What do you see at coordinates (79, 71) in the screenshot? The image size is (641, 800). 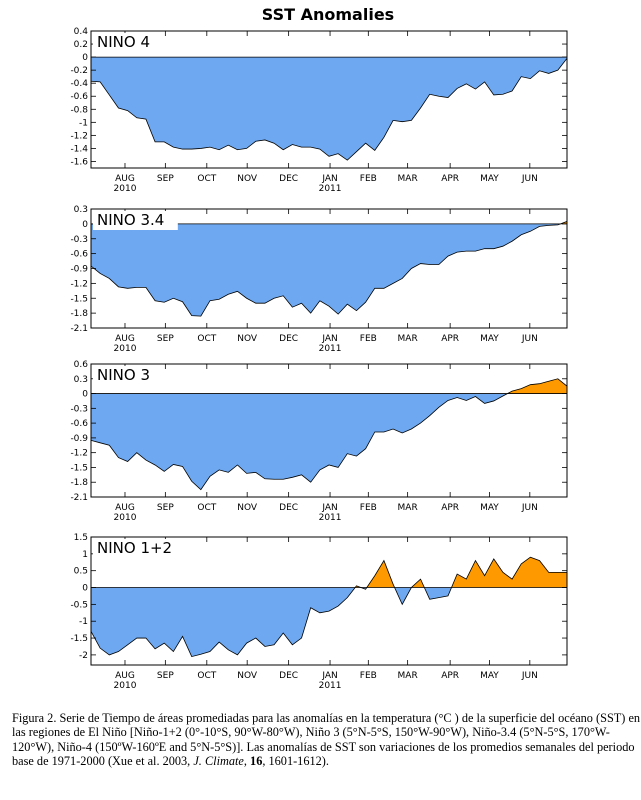 I see `y-tick-label: -0.2` at bounding box center [79, 71].